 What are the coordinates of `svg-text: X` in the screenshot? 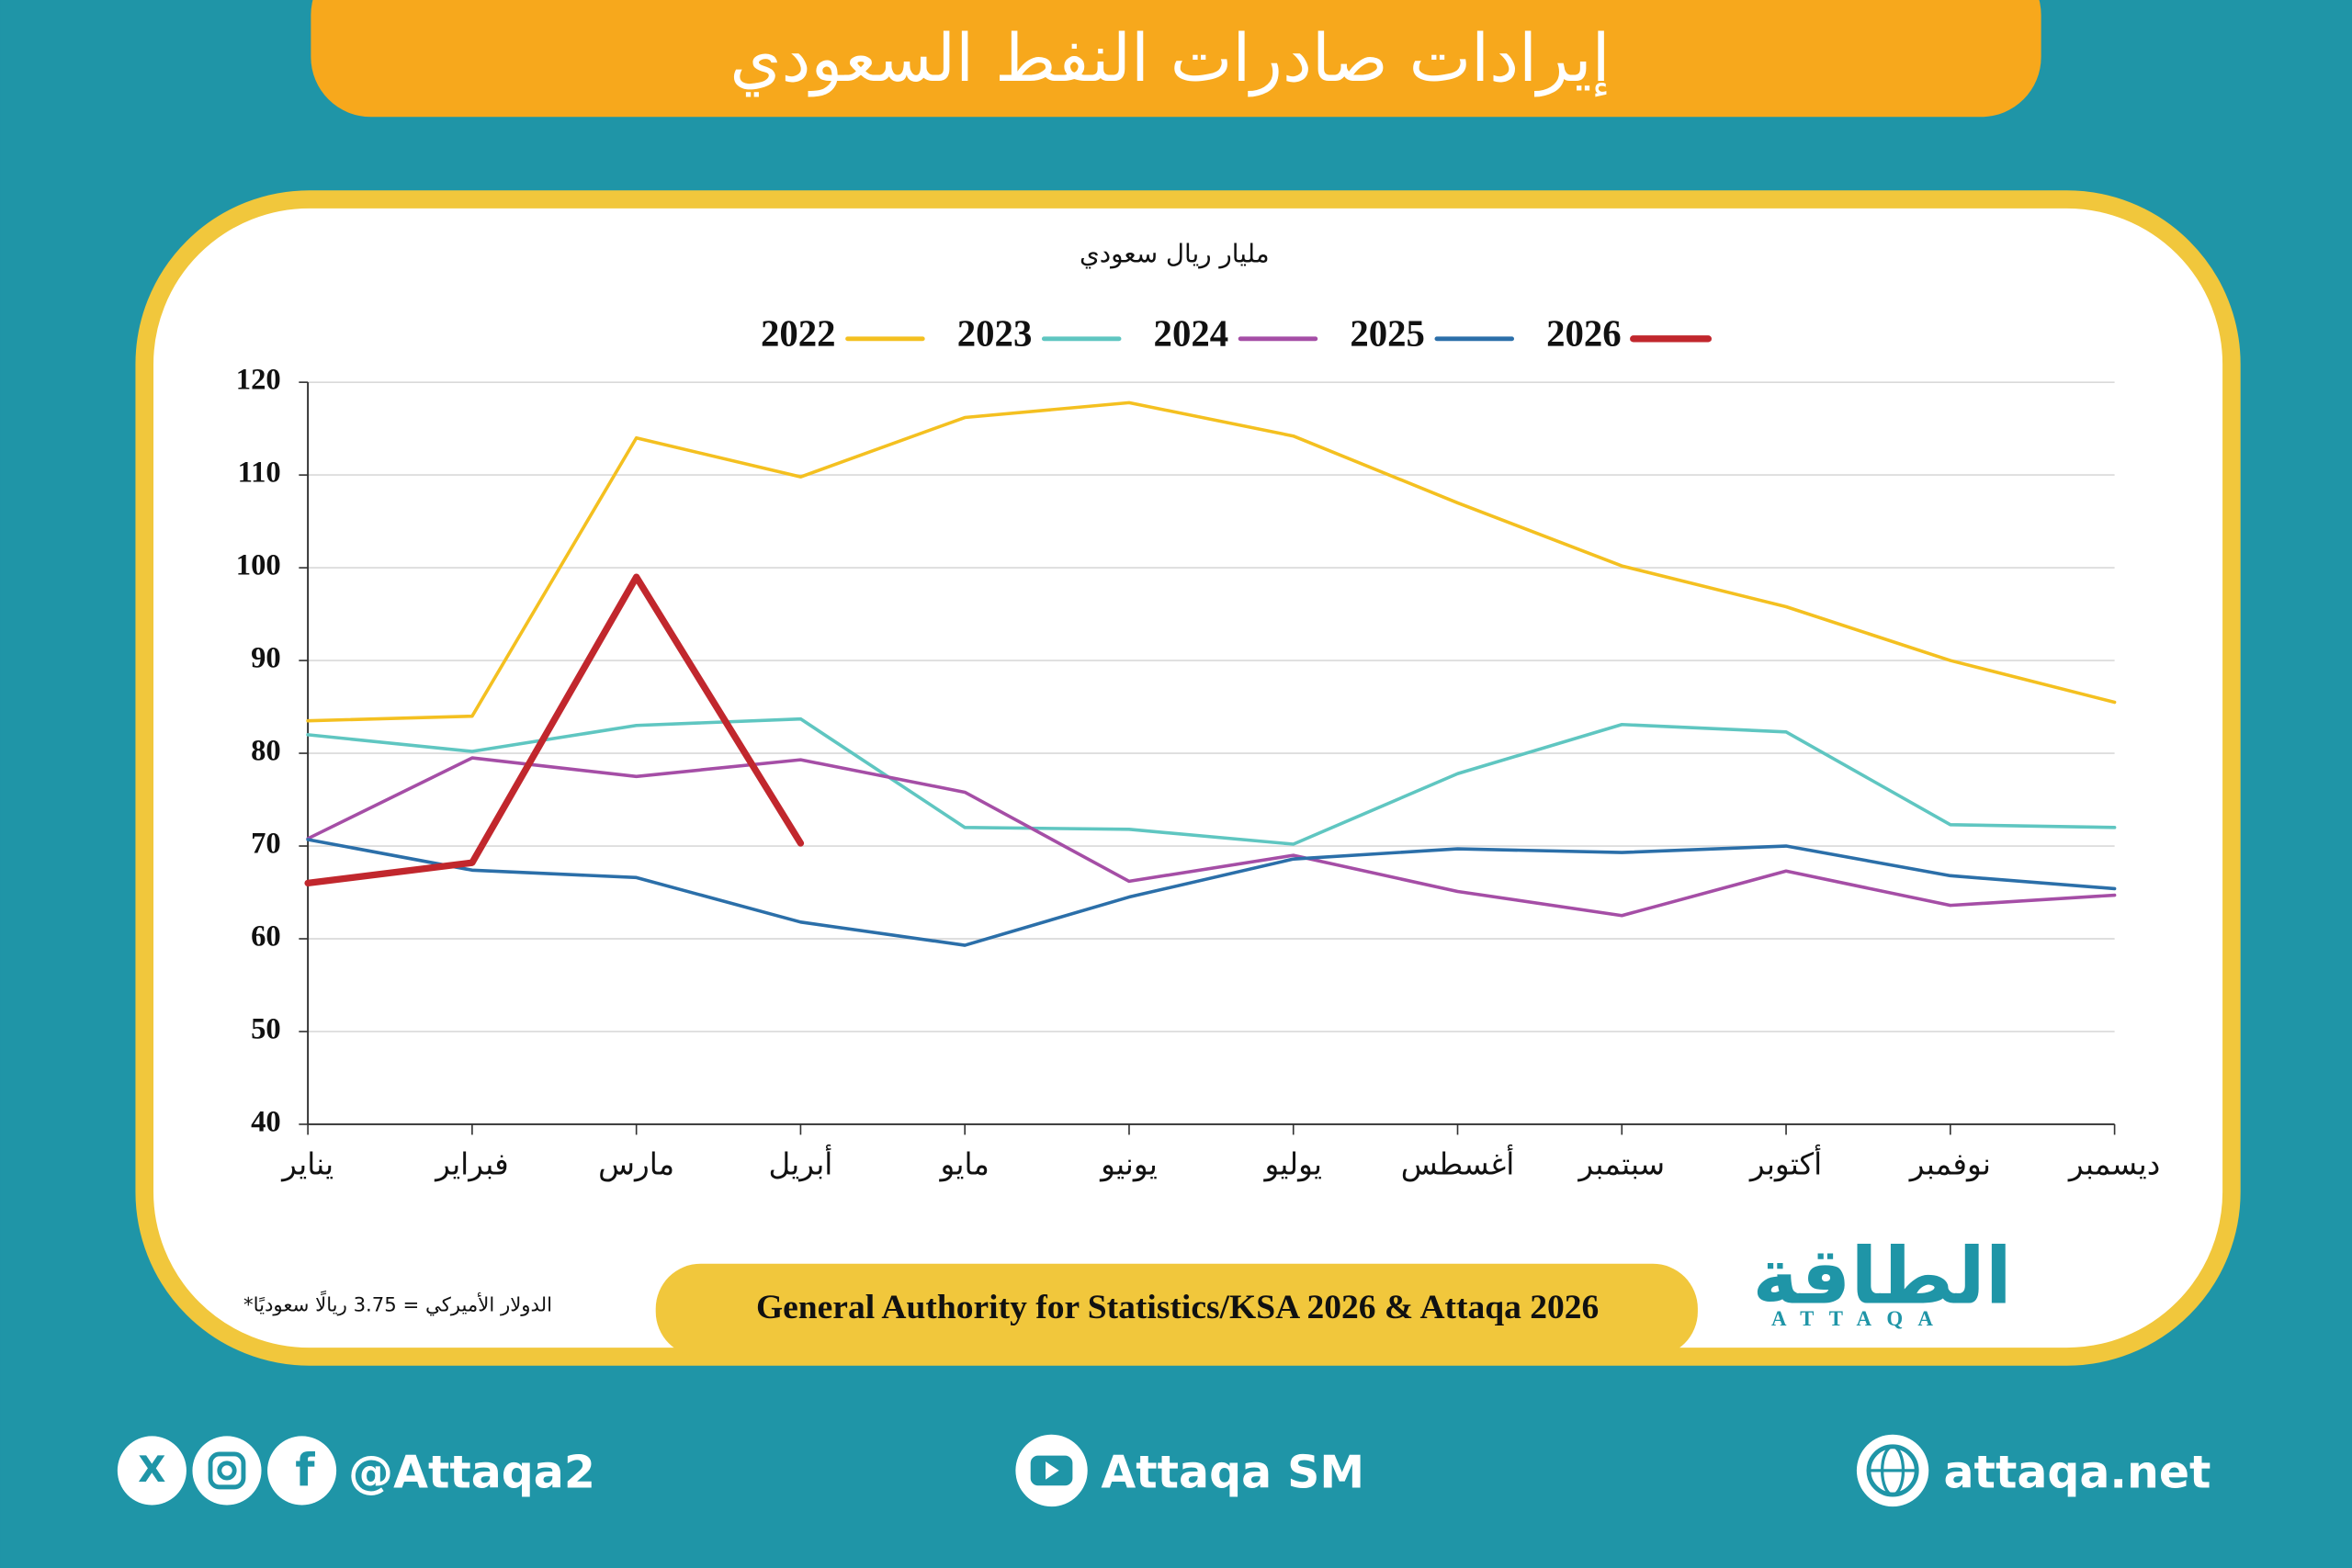 It's located at (151, 1470).